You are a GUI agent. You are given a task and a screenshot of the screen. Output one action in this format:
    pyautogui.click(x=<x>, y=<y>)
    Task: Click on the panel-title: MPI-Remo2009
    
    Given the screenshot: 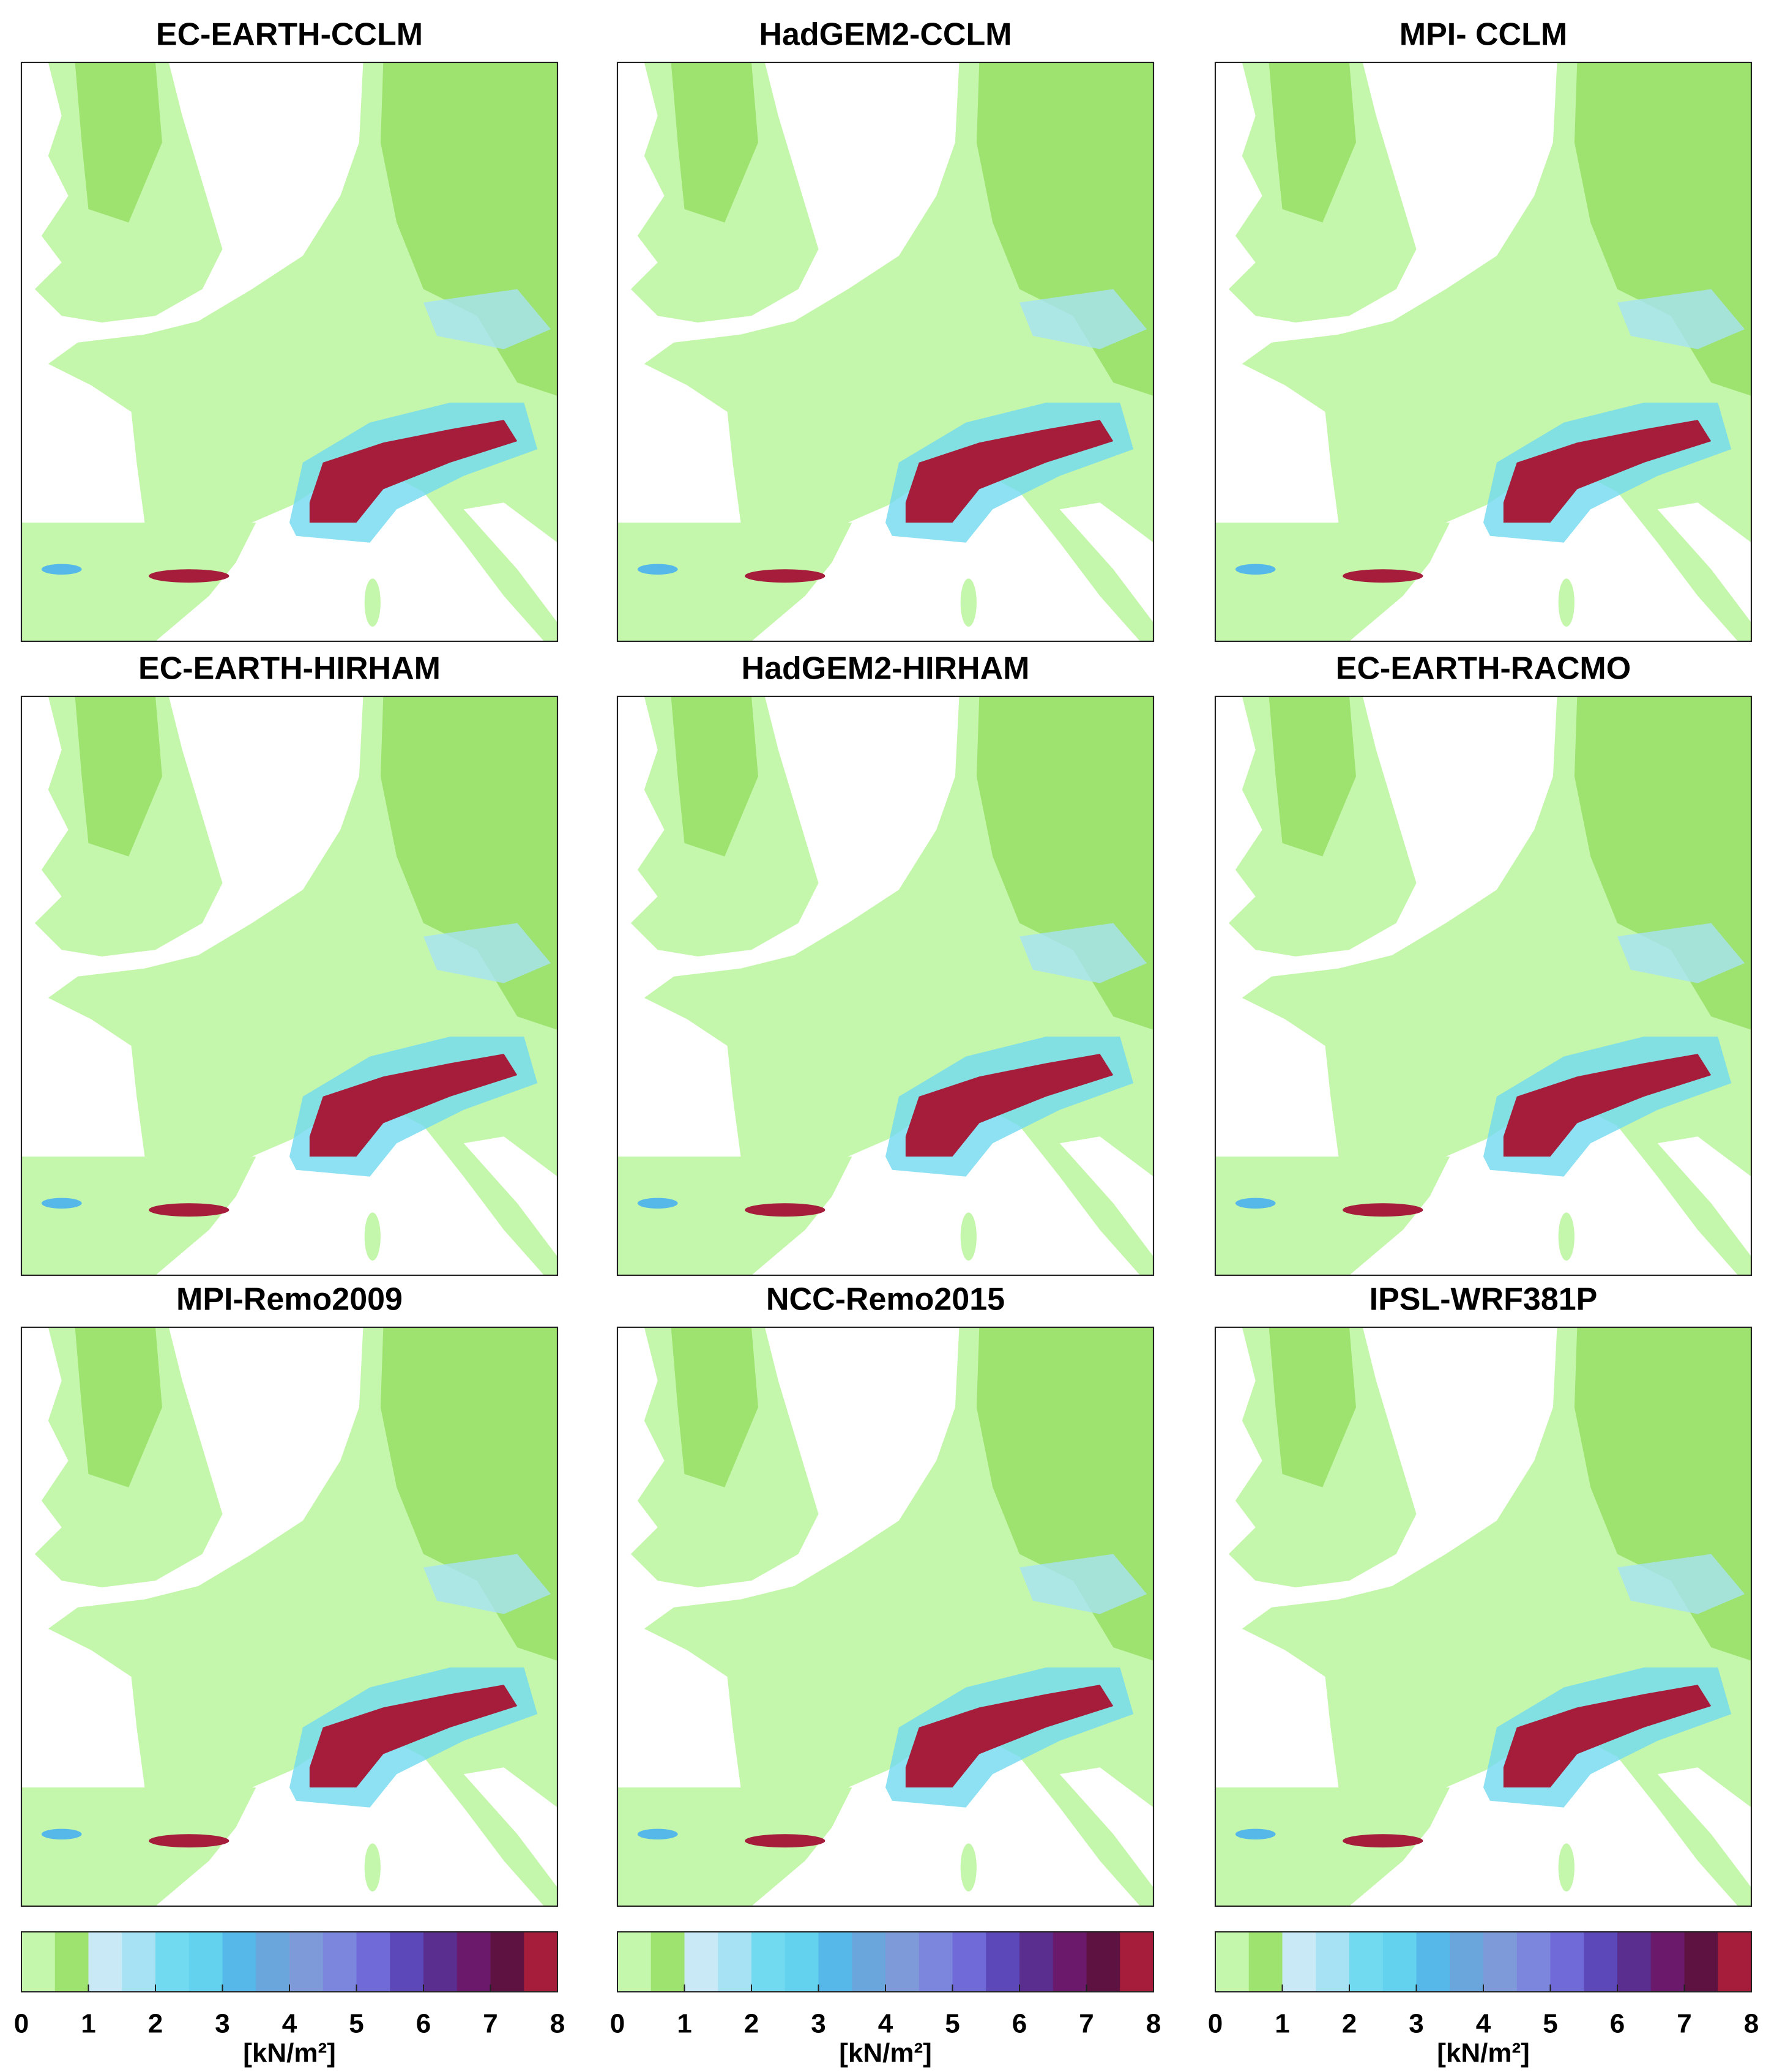 What is the action you would take?
    pyautogui.click(x=289, y=1299)
    